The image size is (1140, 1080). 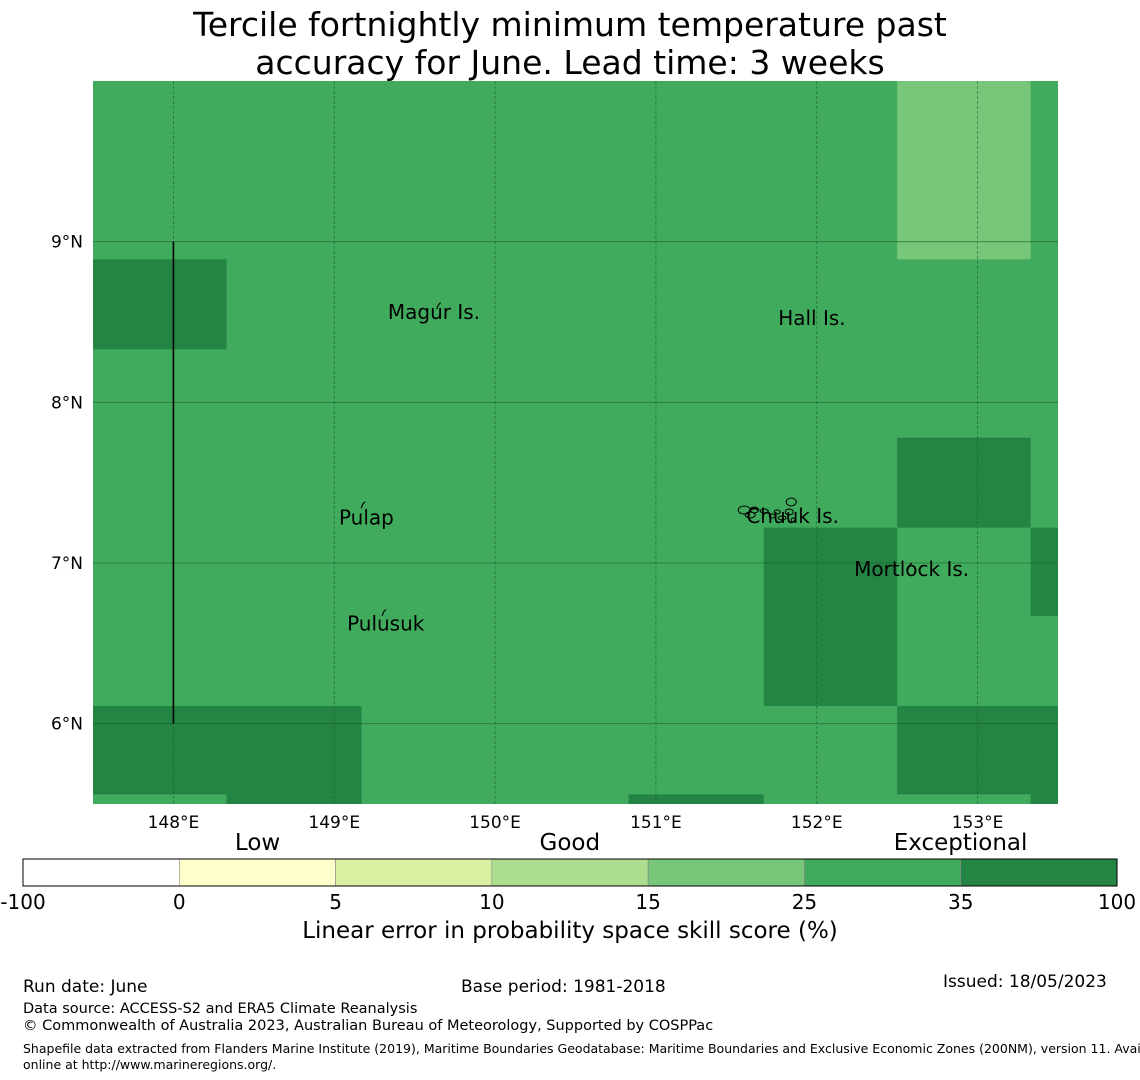 What do you see at coordinates (960, 843) in the screenshot?
I see `colorbar-category-label: Exceptional` at bounding box center [960, 843].